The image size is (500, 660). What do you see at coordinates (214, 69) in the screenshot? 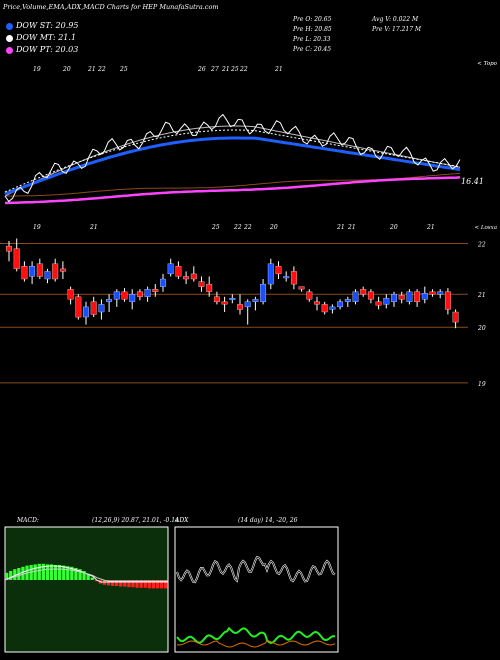
I see `ema-date-label: 27` at bounding box center [214, 69].